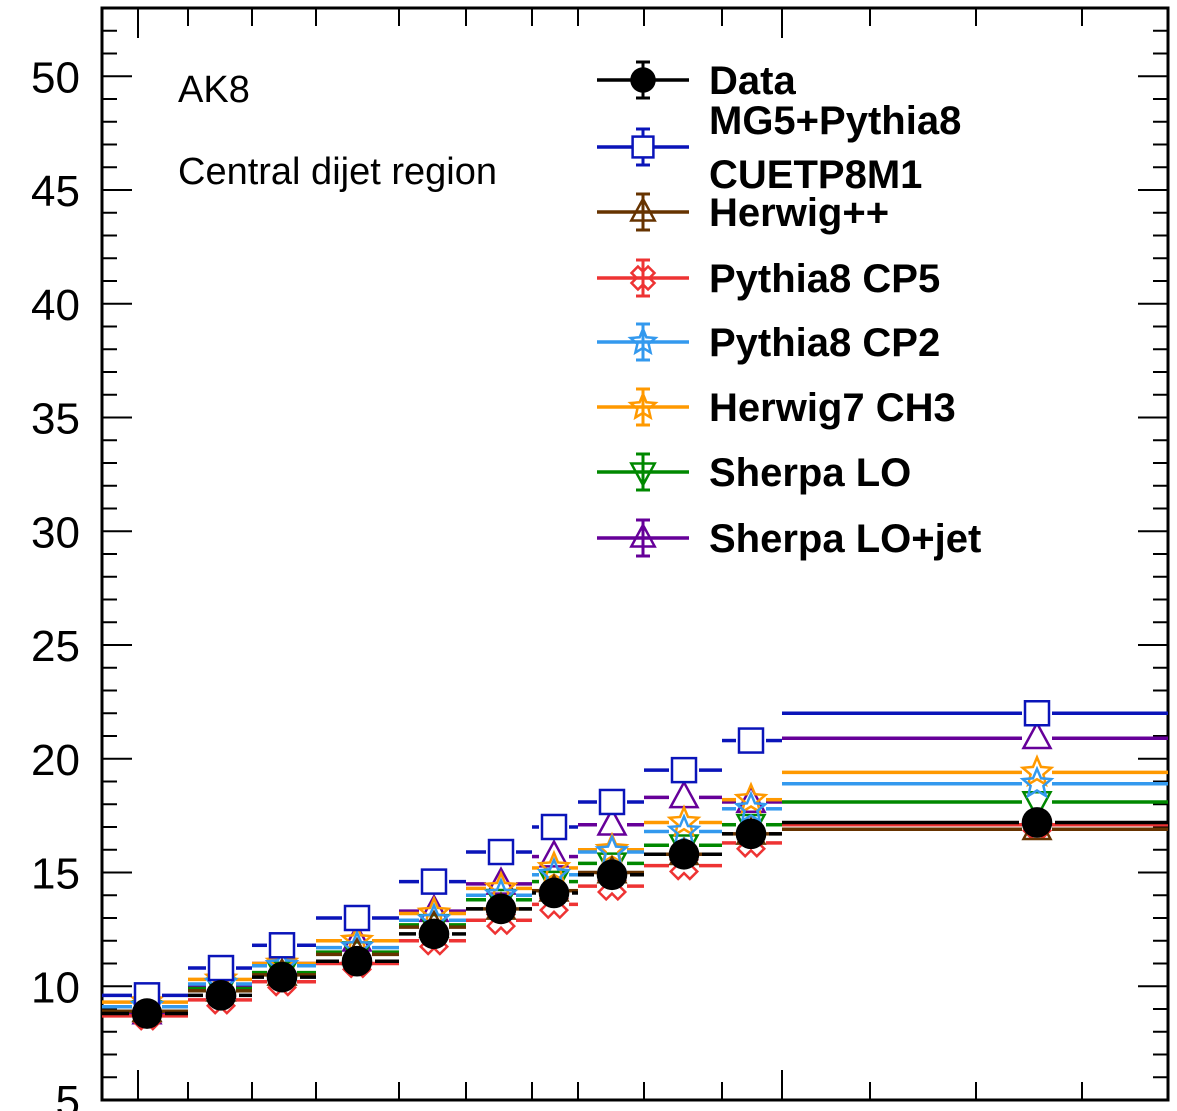 The image size is (1177, 1111). Describe the element at coordinates (214, 90) in the screenshot. I see `annotation-text: AK8` at that location.